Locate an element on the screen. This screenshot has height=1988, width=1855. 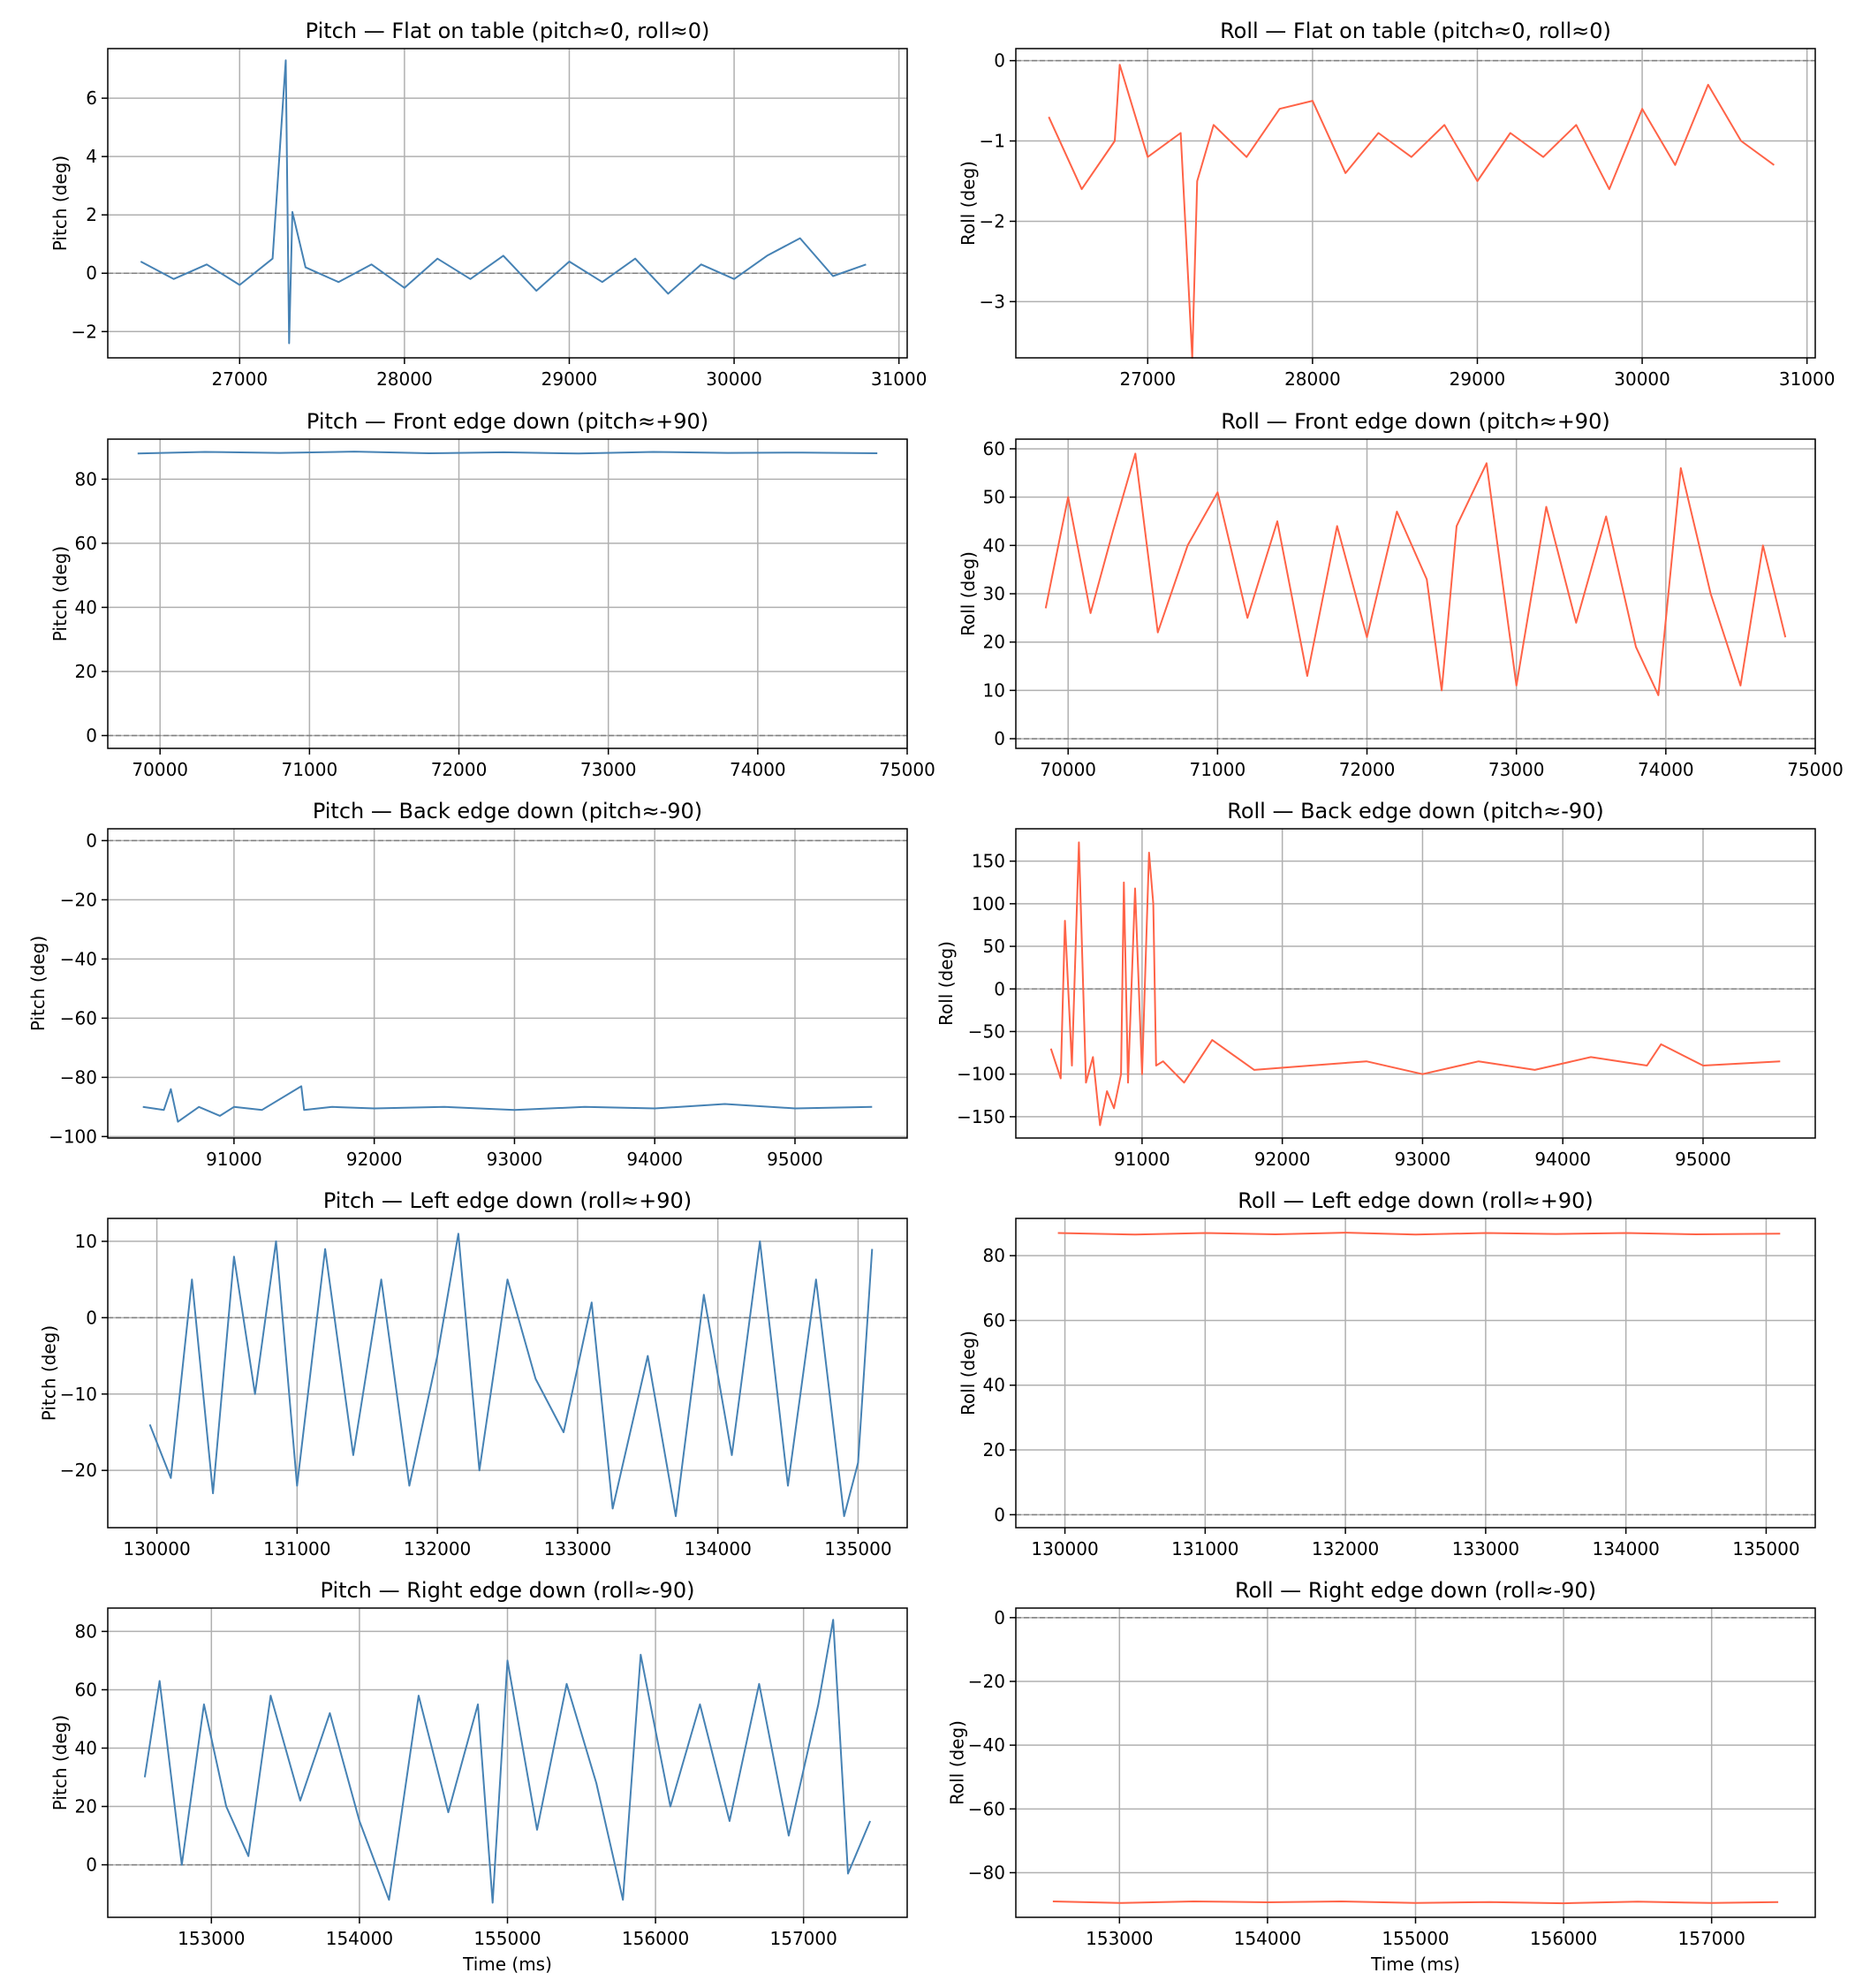
chart-title: Roll — Right edge down (roll≈-90) is located at coordinates (1415, 1590).